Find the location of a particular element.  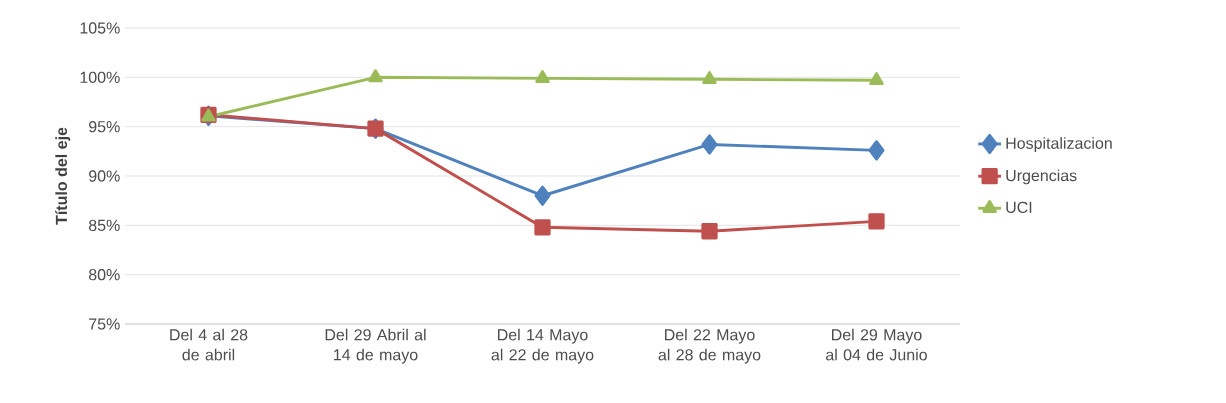

x-tick-label: Del 29 Abril al 14 de mayo is located at coordinates (375, 346).